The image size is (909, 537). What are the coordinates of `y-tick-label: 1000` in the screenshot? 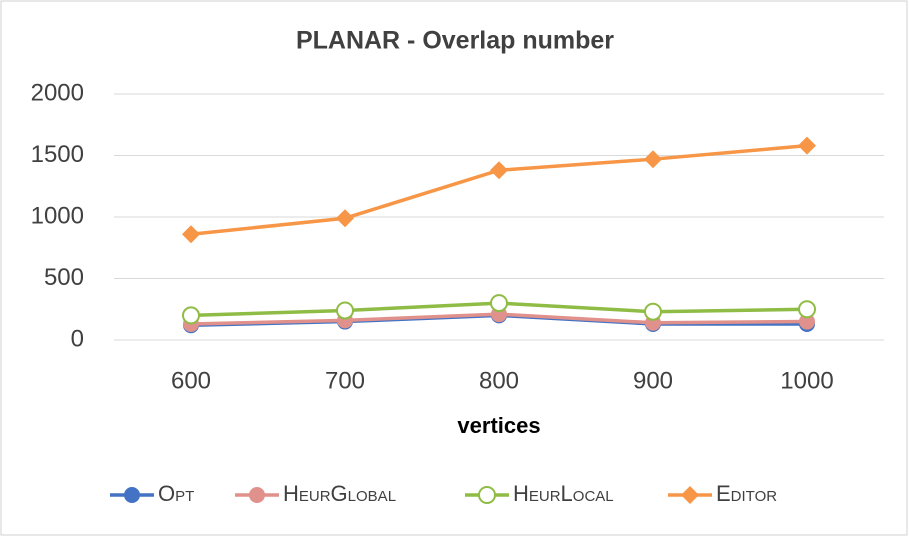 It's located at (57, 215).